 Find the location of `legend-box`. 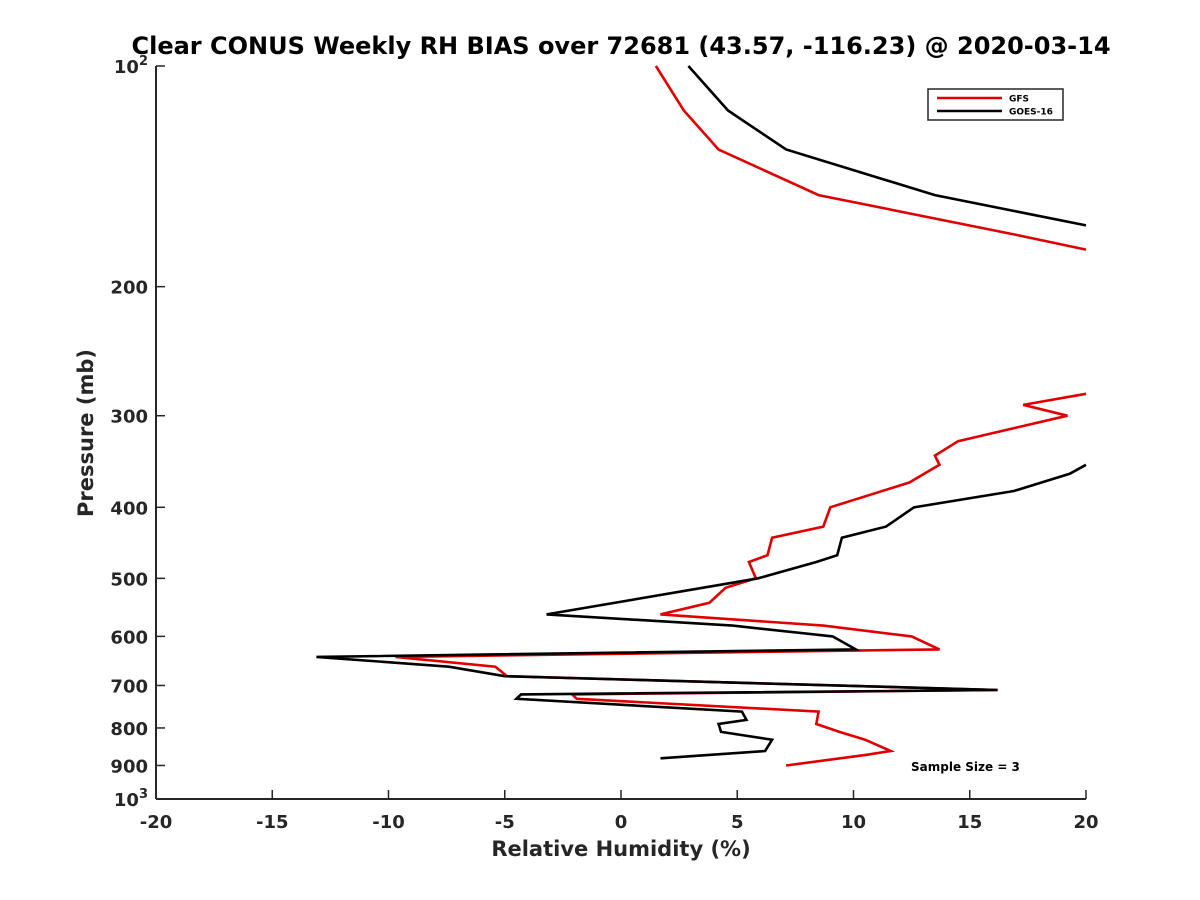

legend-box is located at coordinates (995, 104).